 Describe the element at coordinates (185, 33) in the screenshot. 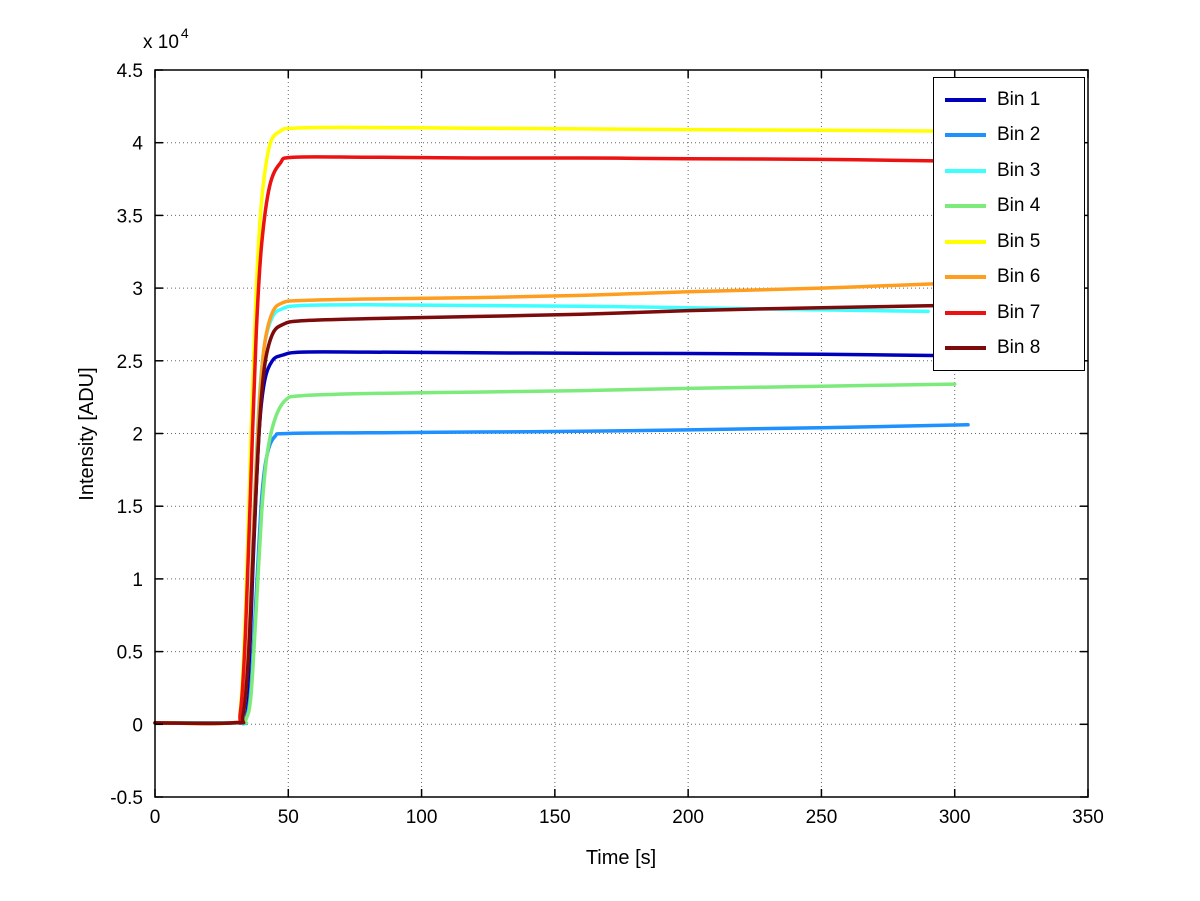

I see `y-axis-multiplier-exp: 4` at that location.